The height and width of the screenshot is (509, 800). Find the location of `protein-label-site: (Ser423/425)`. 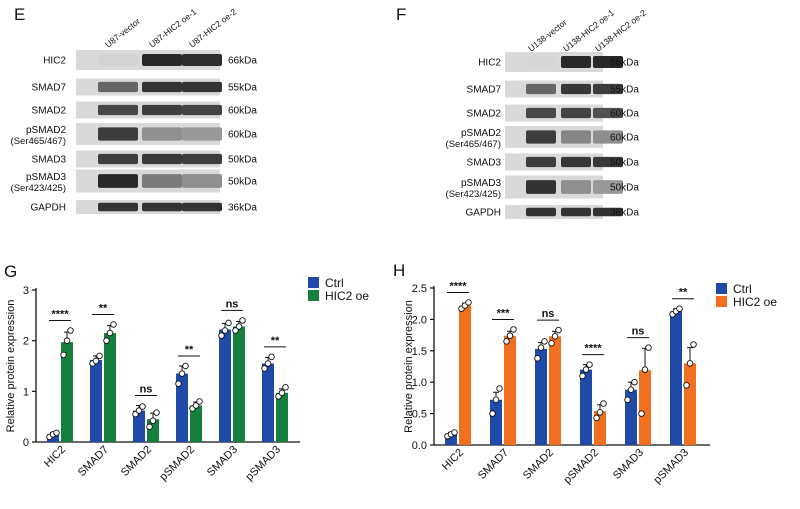

protein-label-site: (Ser423/425) is located at coordinates (38, 188).